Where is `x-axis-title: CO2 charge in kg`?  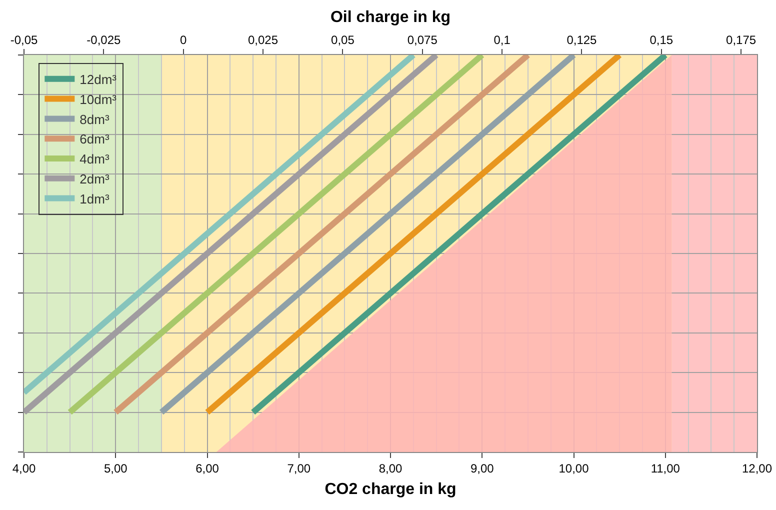 x-axis-title: CO2 charge in kg is located at coordinates (390, 489).